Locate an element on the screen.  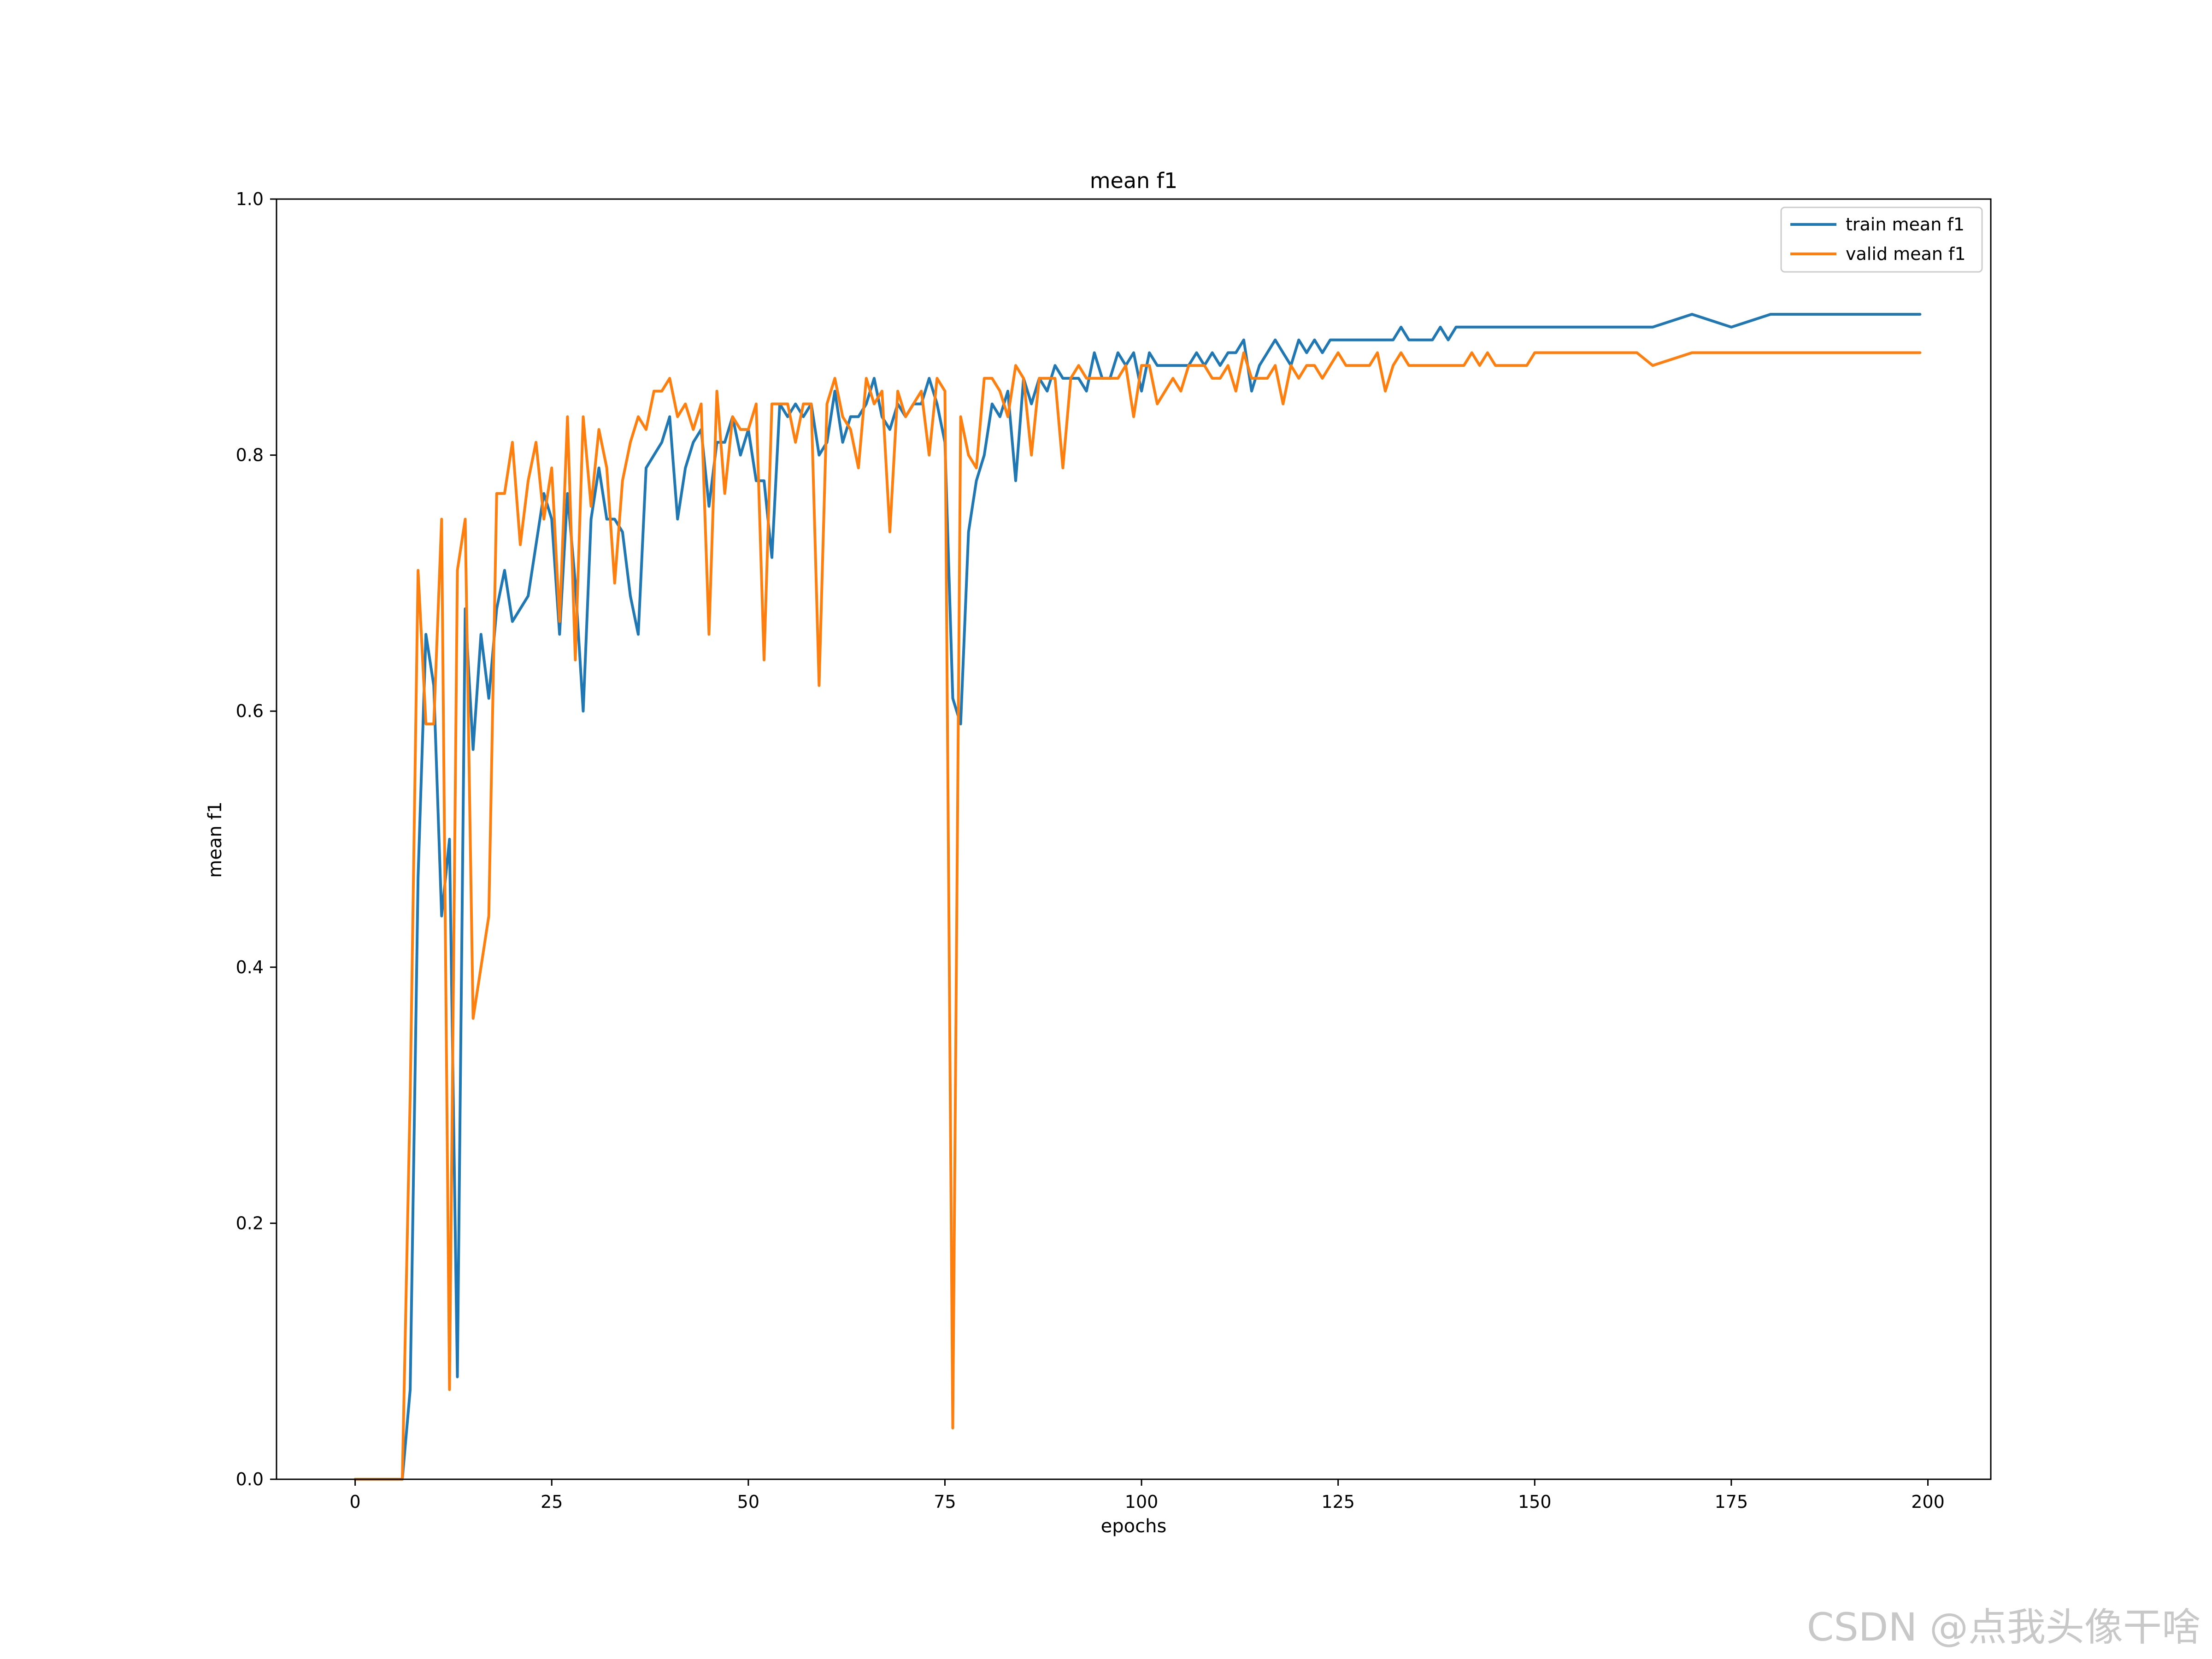
x-tick-label: 175 is located at coordinates (1731, 1502).